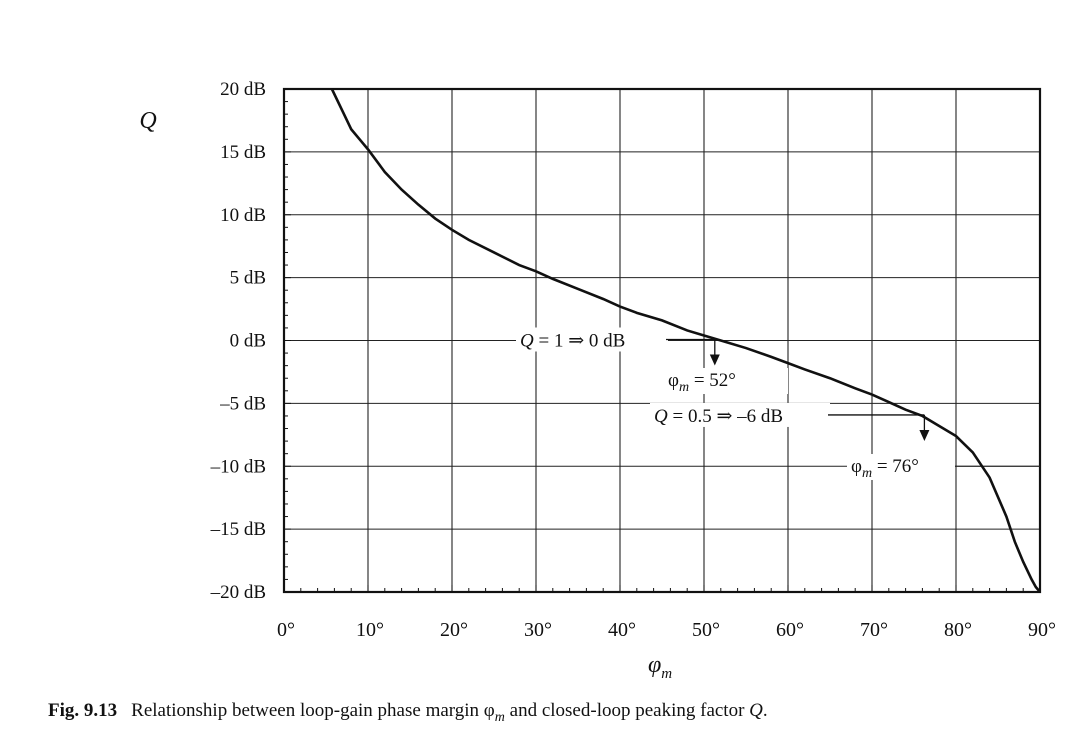 This screenshot has height=749, width=1079. What do you see at coordinates (238, 592) in the screenshot?
I see `y-tick-label: –20 dB` at bounding box center [238, 592].